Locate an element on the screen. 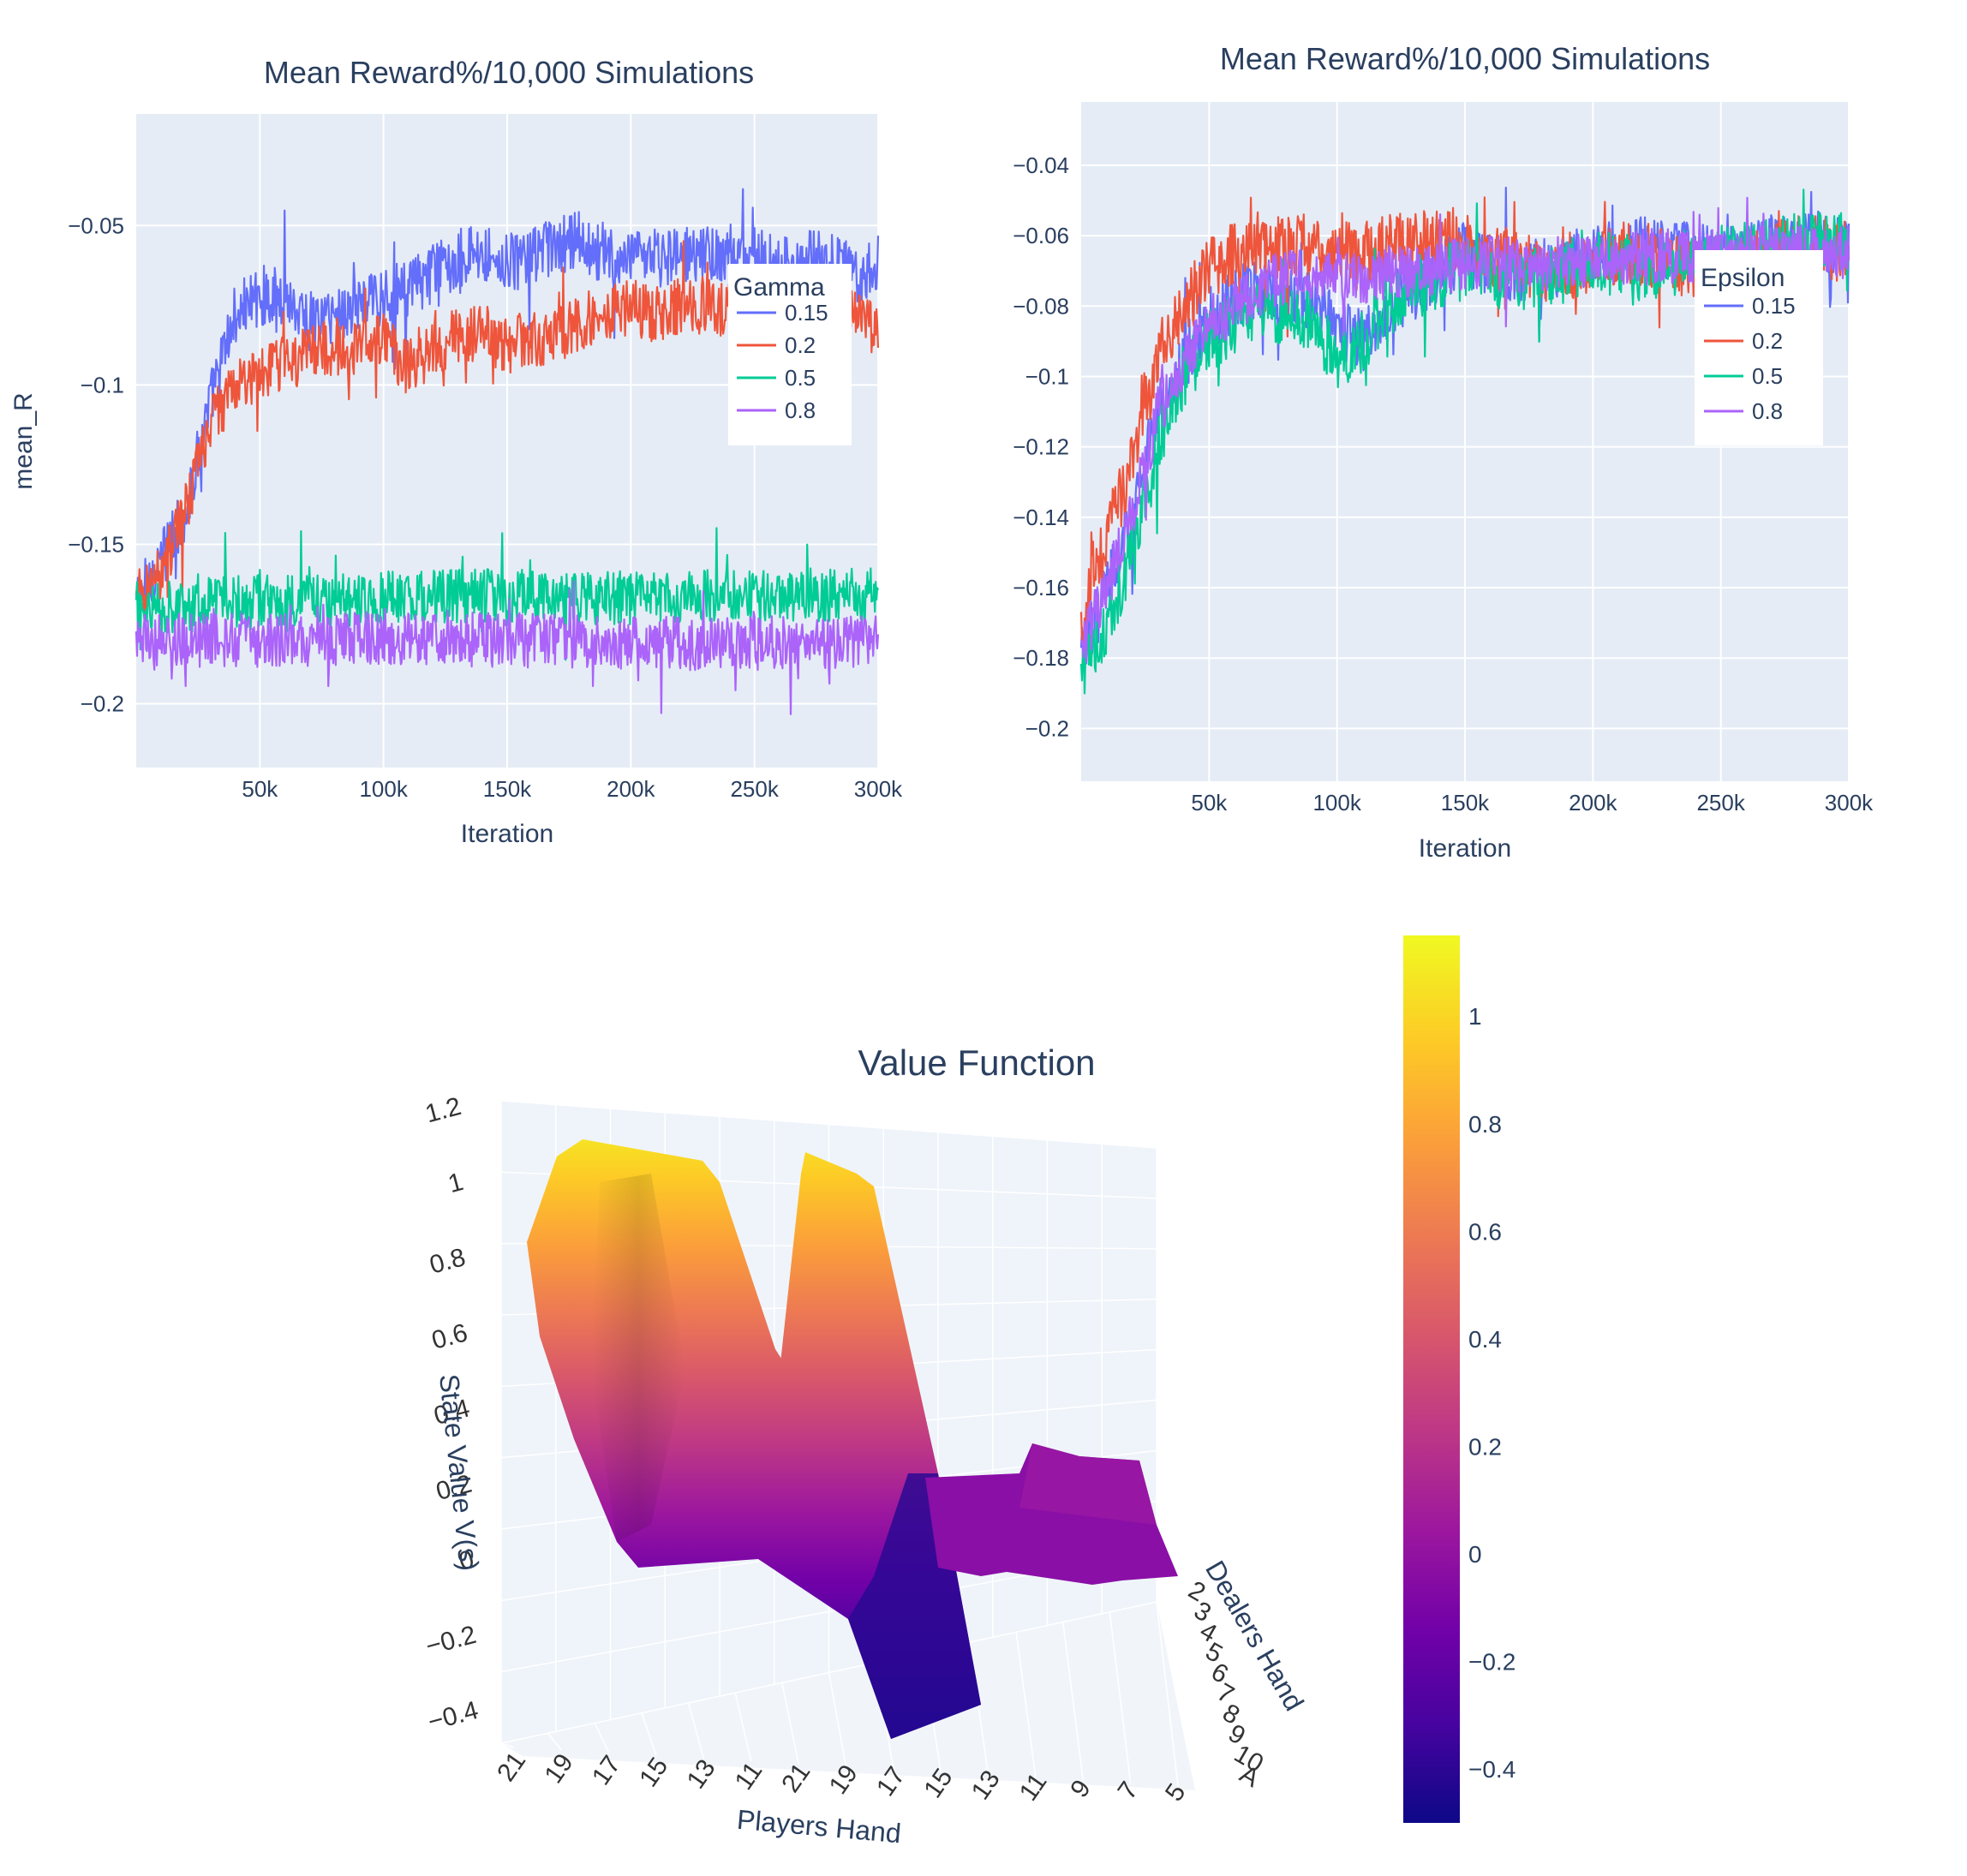 The image size is (1967, 1876). epsilon-legend-label: 0.8 is located at coordinates (1768, 411).